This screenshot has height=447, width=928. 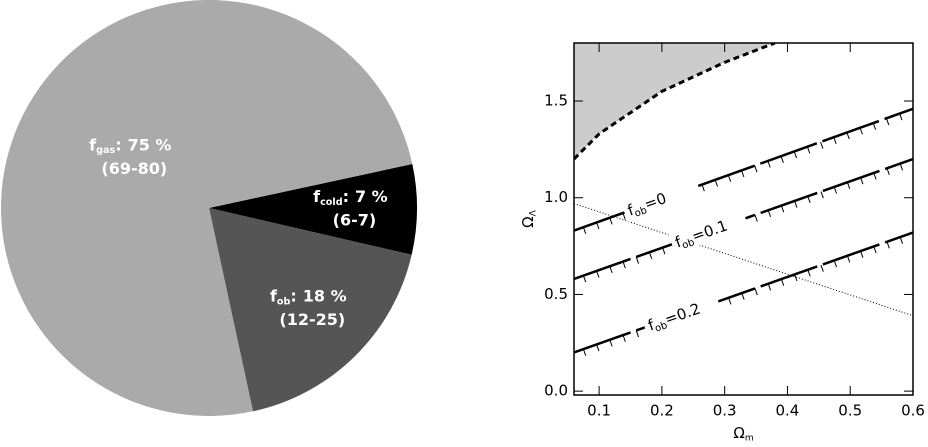 What do you see at coordinates (556, 294) in the screenshot?
I see `y-tick-label: 0.5` at bounding box center [556, 294].